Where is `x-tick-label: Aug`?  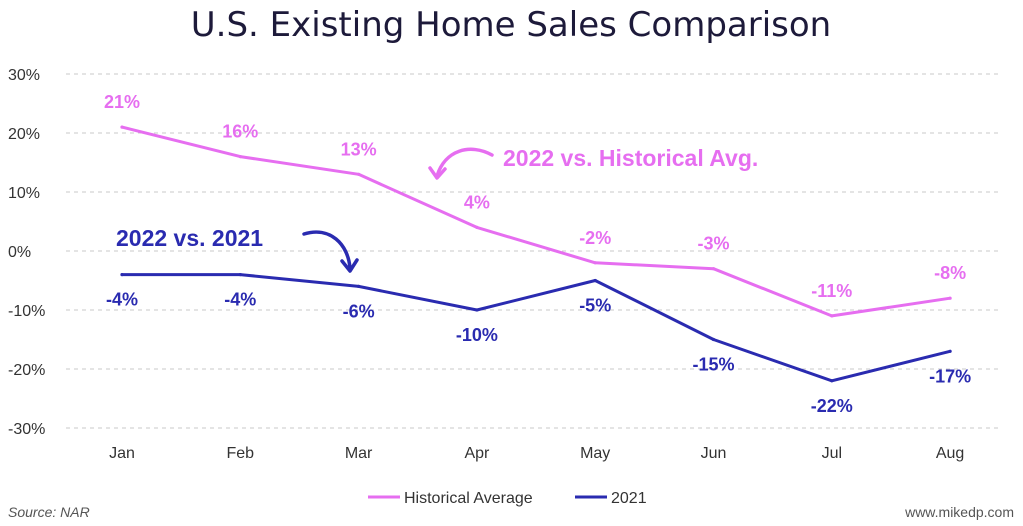 x-tick-label: Aug is located at coordinates (950, 453).